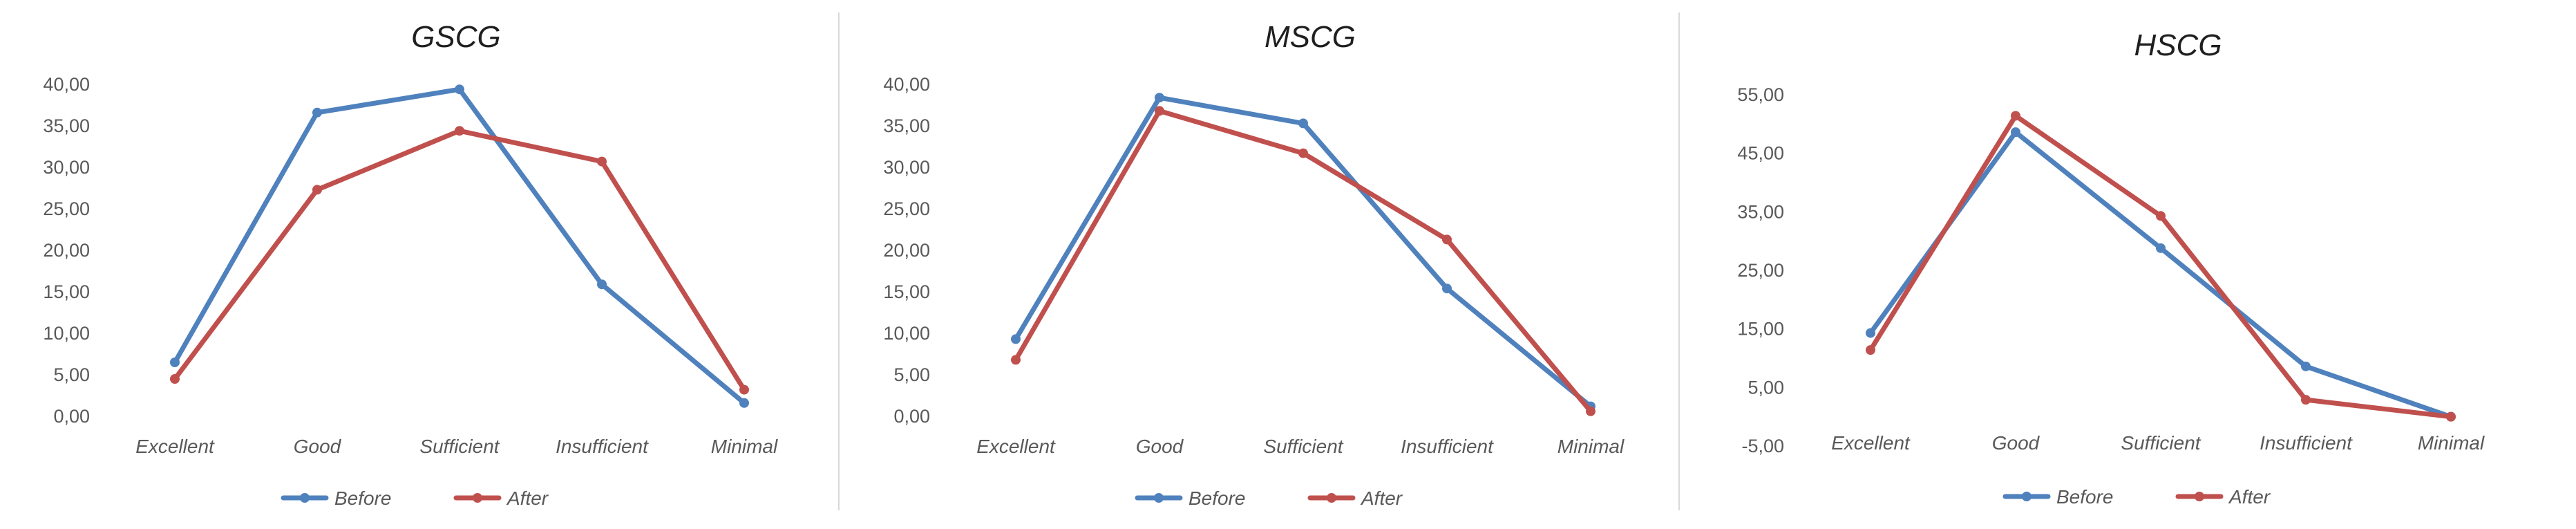 The width and height of the screenshot is (2576, 529). Describe the element at coordinates (1760, 94) in the screenshot. I see `y-tick-label: 55,00` at that location.